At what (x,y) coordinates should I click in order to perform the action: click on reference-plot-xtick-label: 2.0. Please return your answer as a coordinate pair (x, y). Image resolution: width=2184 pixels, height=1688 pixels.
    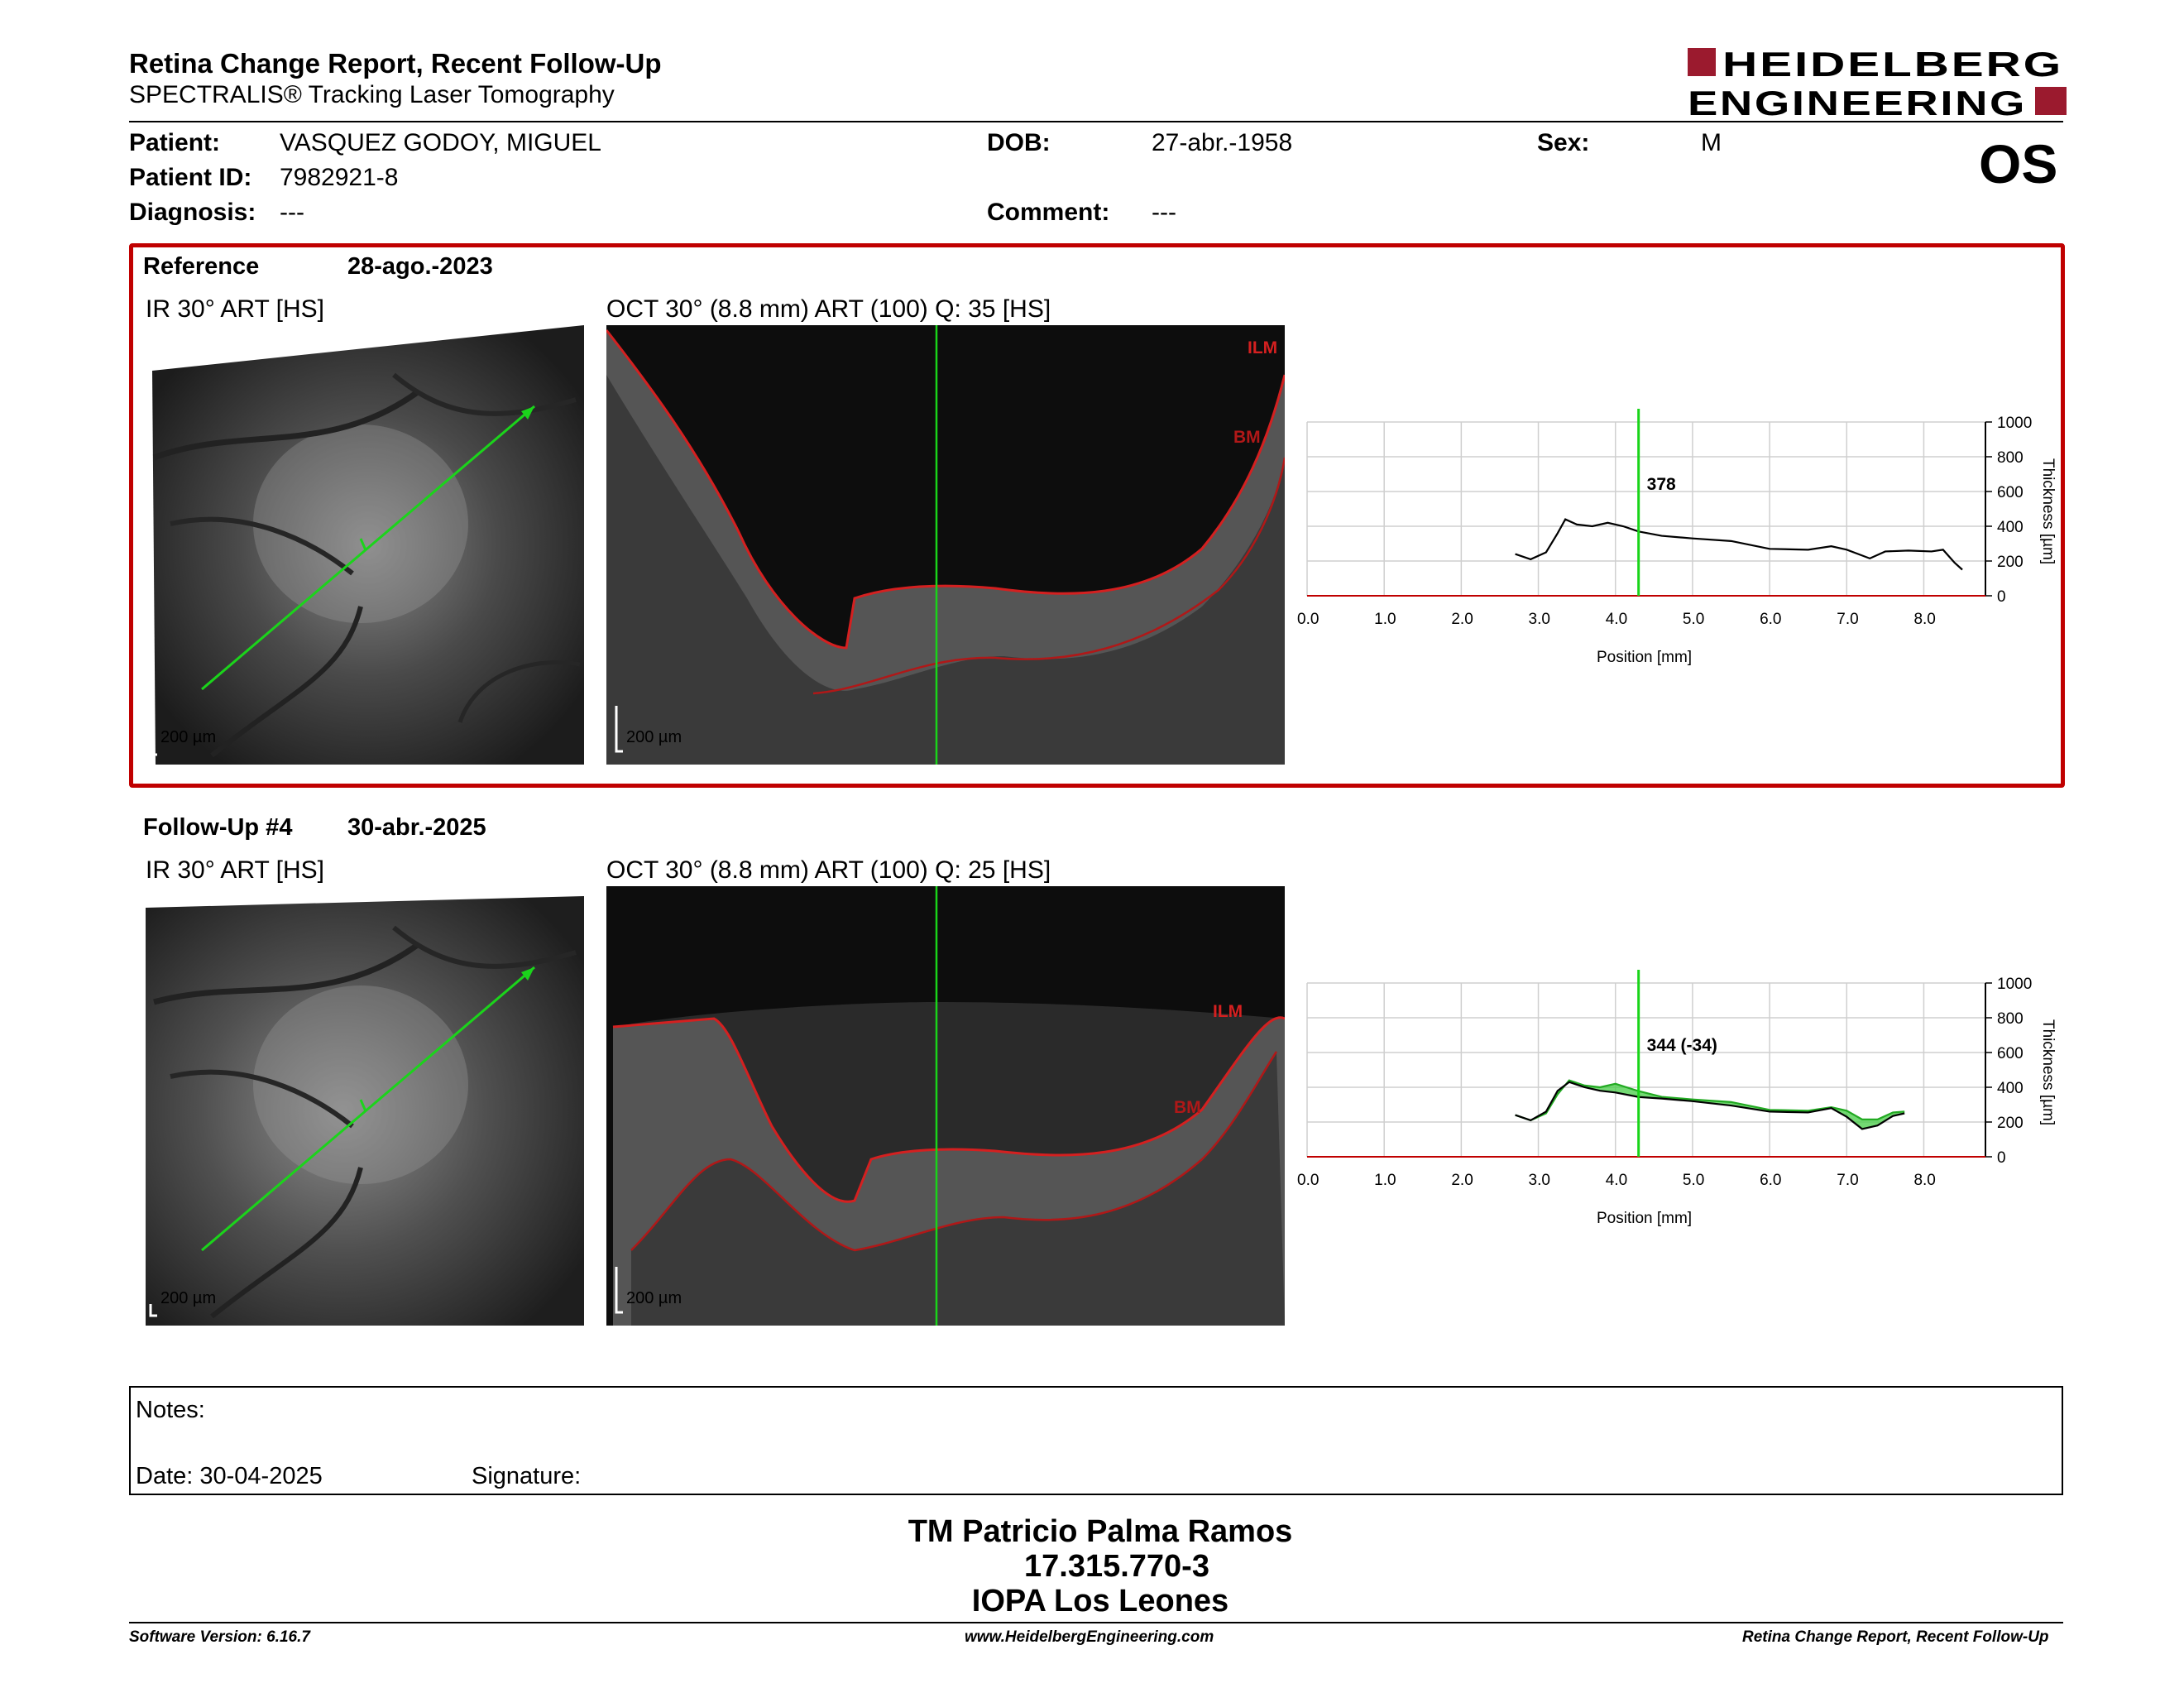
    Looking at the image, I should click on (1462, 619).